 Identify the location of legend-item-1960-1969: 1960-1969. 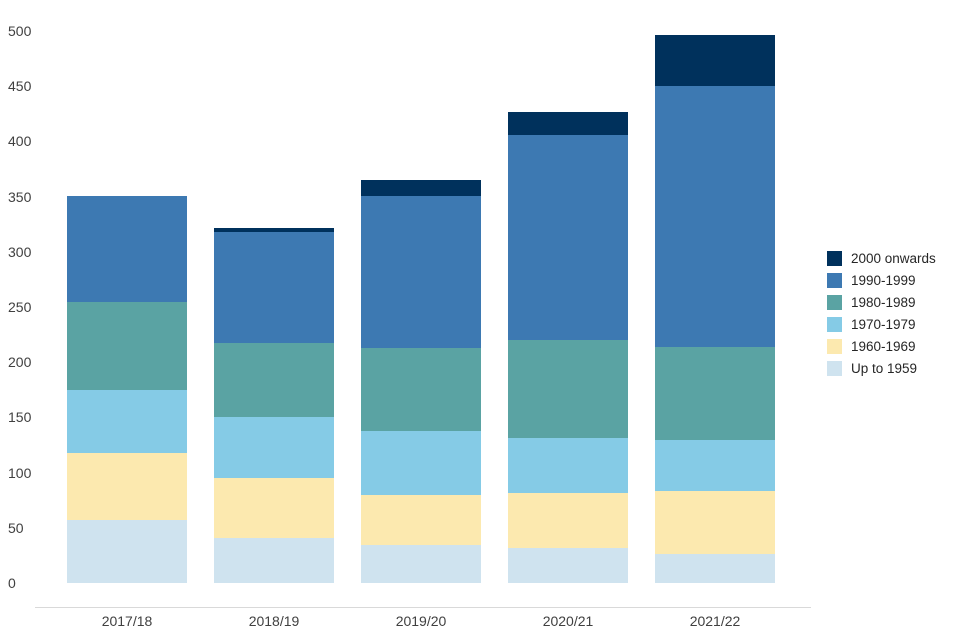
(881, 346).